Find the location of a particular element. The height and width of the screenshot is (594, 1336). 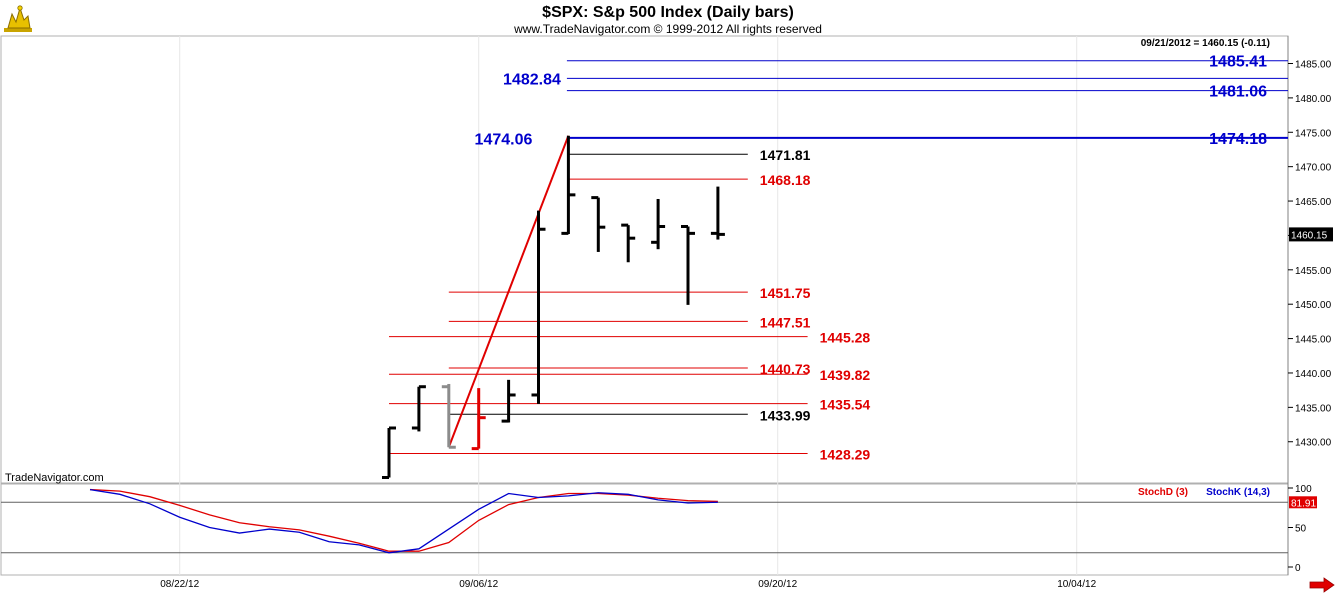

scroll-right-arrow-icon is located at coordinates (1322, 585).